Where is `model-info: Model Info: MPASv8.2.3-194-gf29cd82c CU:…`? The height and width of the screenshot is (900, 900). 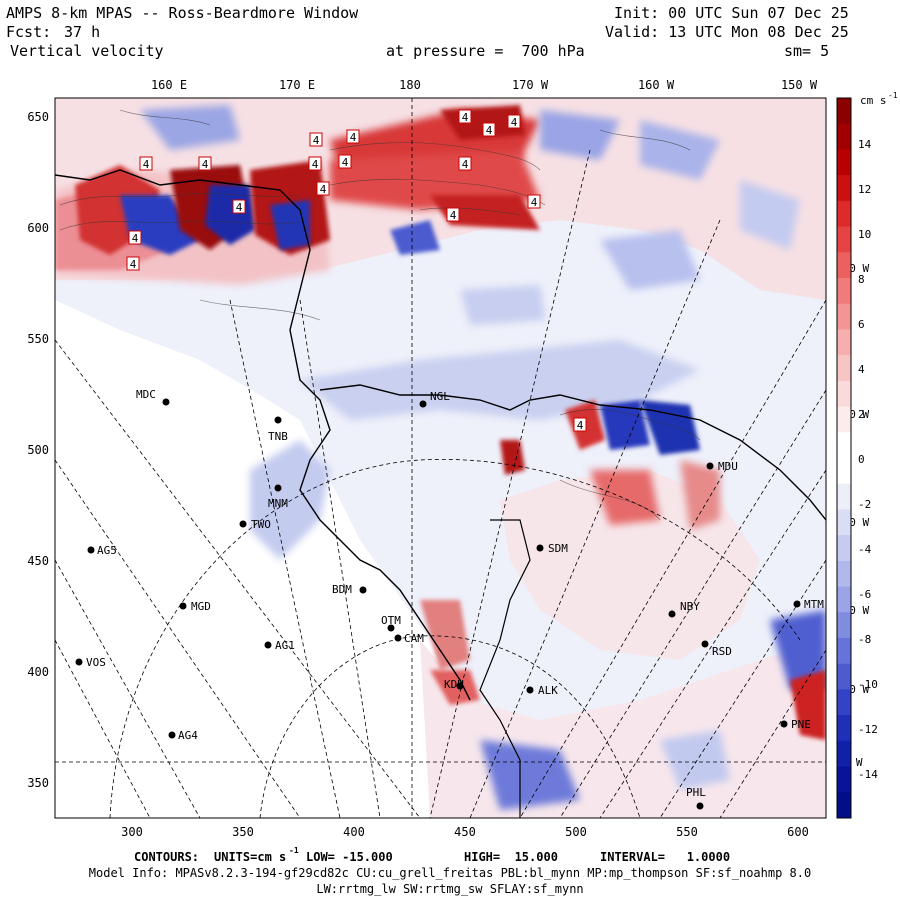
model-info: Model Info: MPASv8.2.3-194-gf29cd82c CU:… is located at coordinates (450, 873).